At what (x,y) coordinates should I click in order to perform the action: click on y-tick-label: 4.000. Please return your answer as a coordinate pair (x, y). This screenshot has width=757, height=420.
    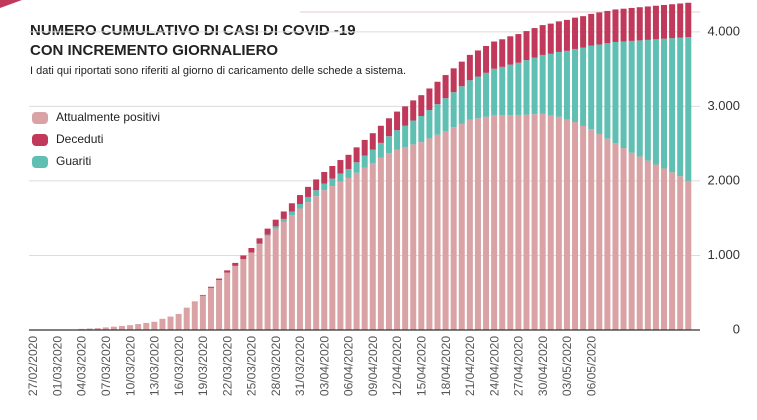
    Looking at the image, I should click on (723, 30).